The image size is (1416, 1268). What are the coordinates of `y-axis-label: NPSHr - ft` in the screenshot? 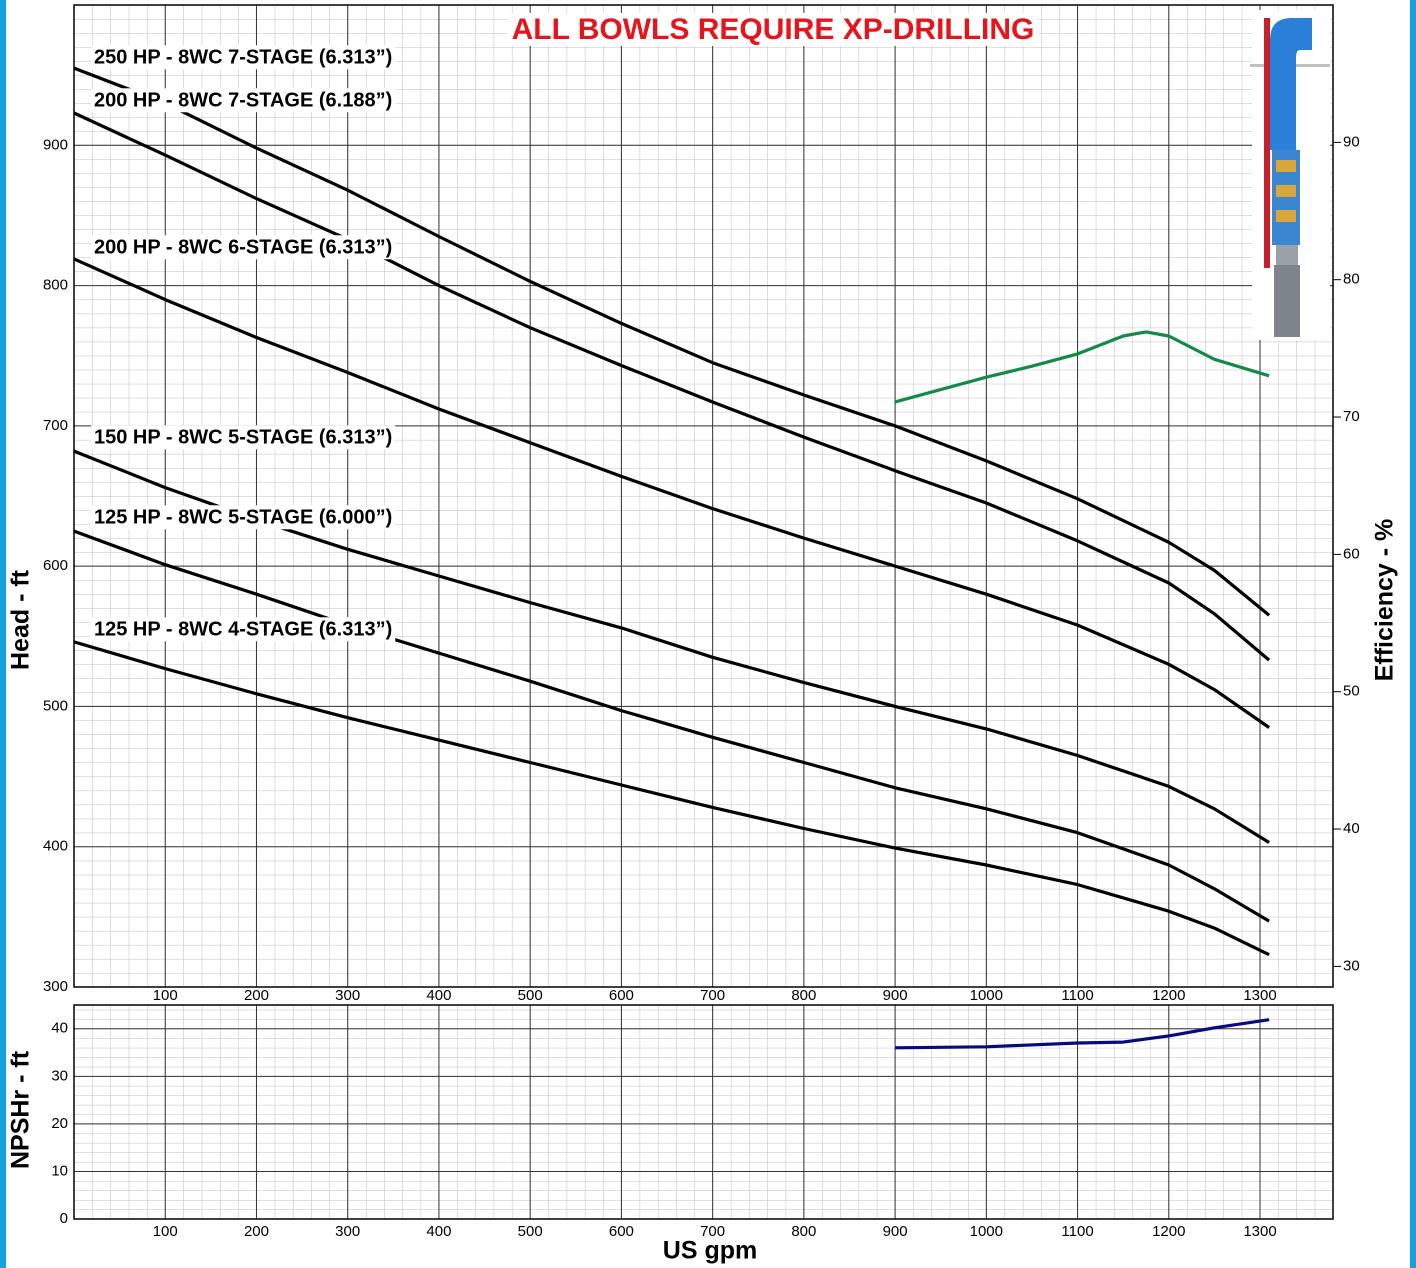 It's located at (21, 1109).